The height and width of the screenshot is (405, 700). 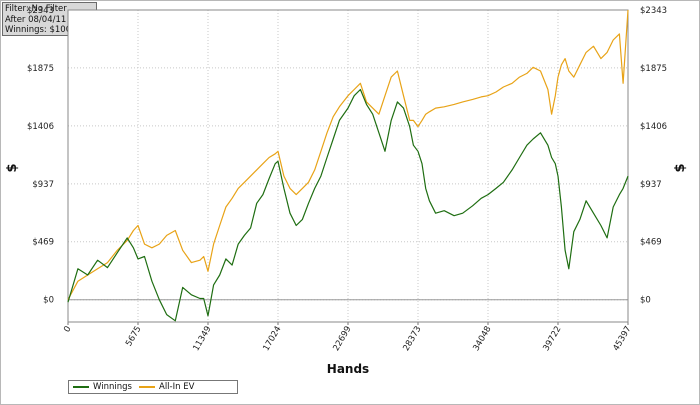 What do you see at coordinates (653, 127) in the screenshot?
I see `y-tick-label-right: $1406` at bounding box center [653, 127].